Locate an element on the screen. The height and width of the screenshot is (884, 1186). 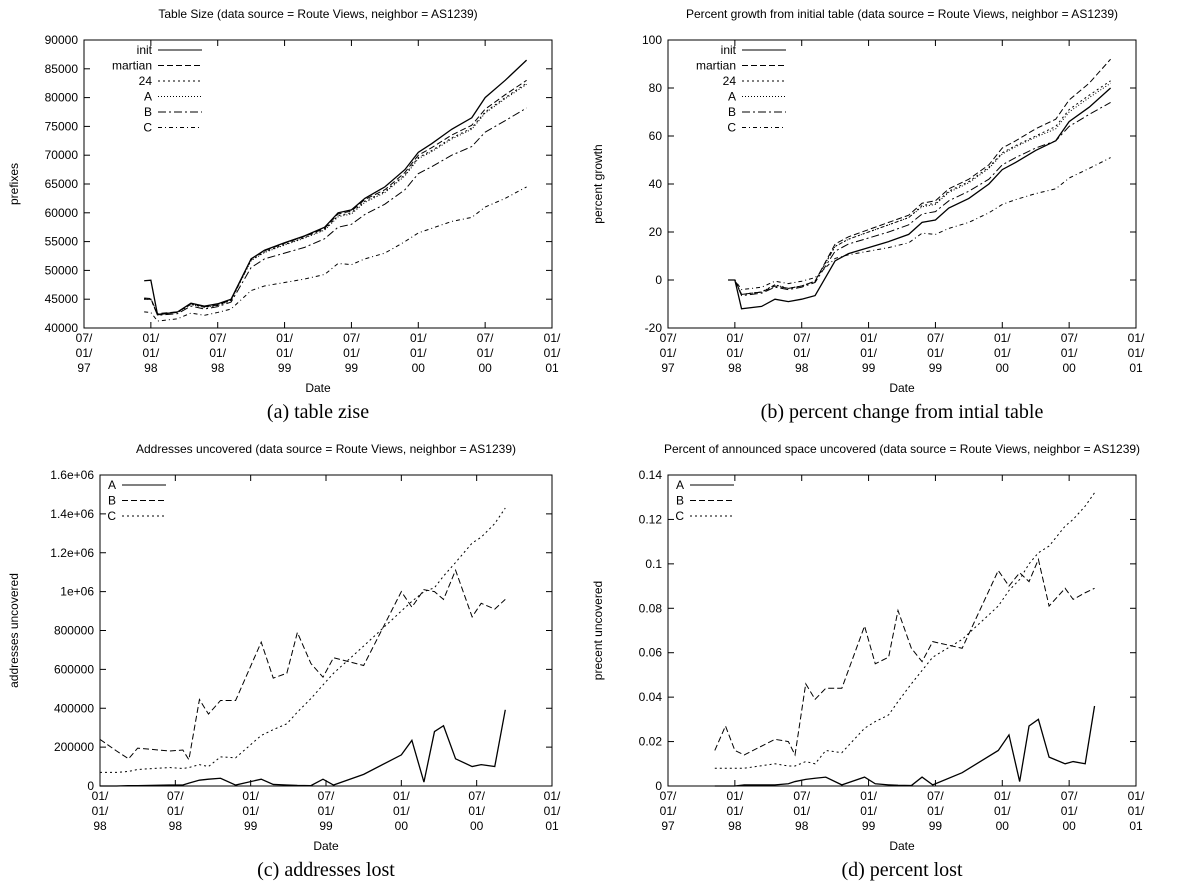
y-tick-label: 55000 is located at coordinates (62, 242).